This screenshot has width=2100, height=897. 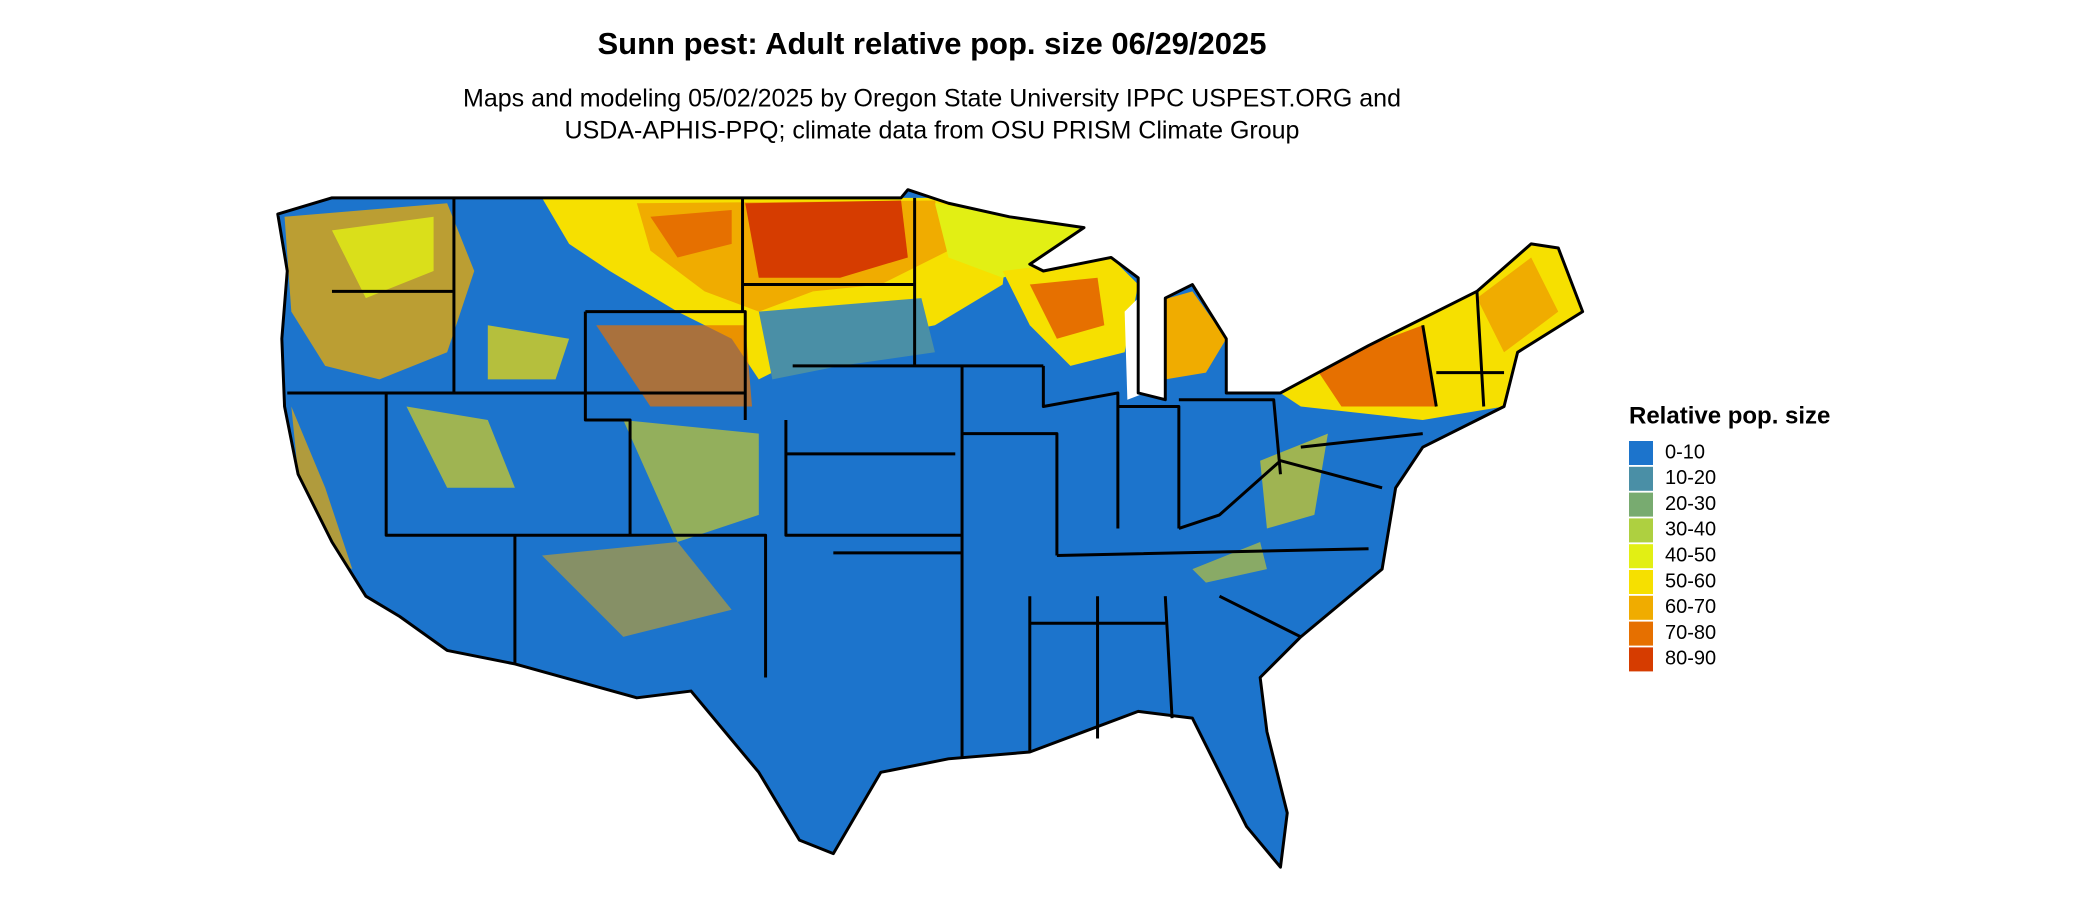 I want to click on legend-label: 0-10, so click(x=1685, y=452).